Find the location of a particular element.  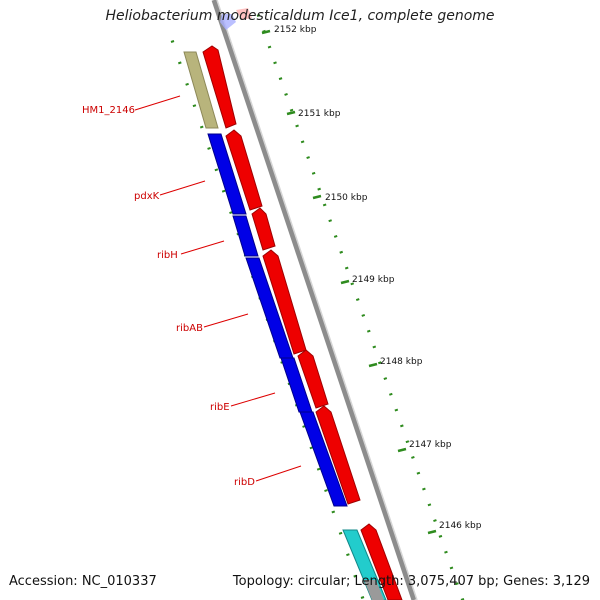

gene-block-ribh is located at coordinates (245, 236).